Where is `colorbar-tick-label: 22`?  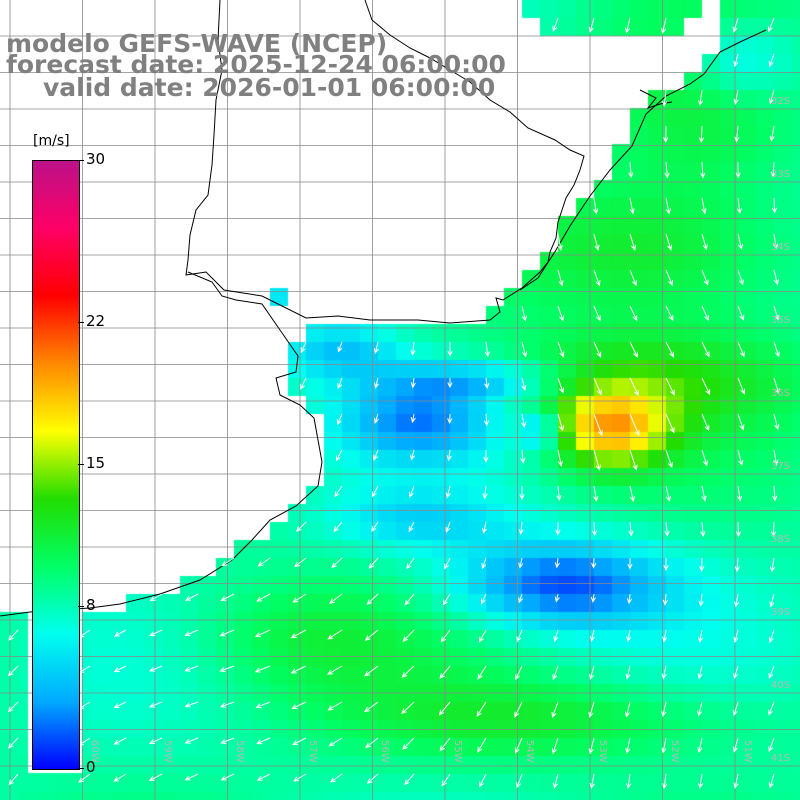
colorbar-tick-label: 22 is located at coordinates (96, 321).